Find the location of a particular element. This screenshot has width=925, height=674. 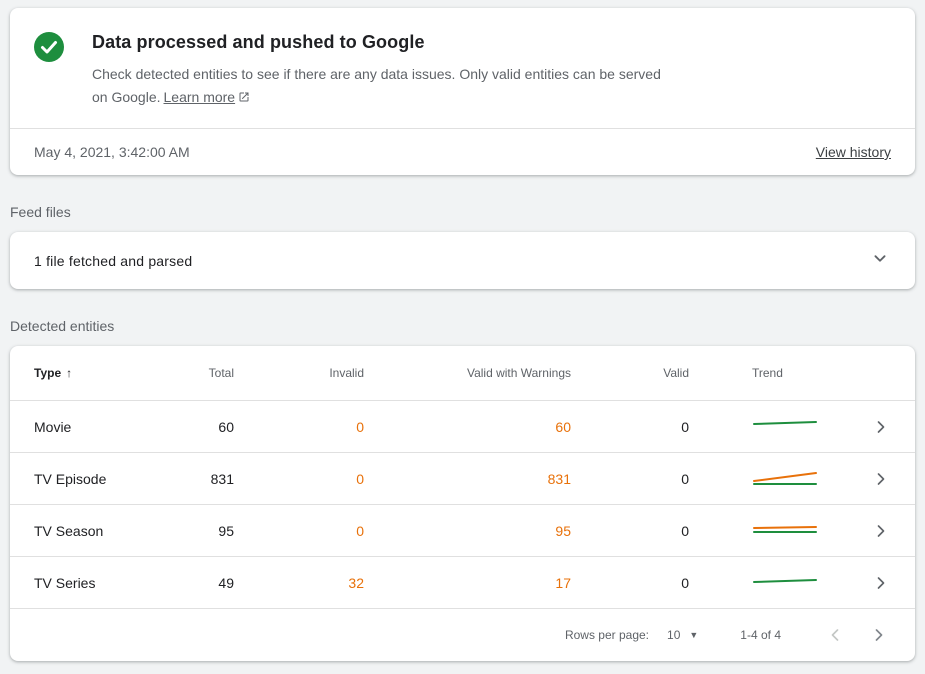

table-row-movie: Movie 60 0 60 0 is located at coordinates (462, 427).